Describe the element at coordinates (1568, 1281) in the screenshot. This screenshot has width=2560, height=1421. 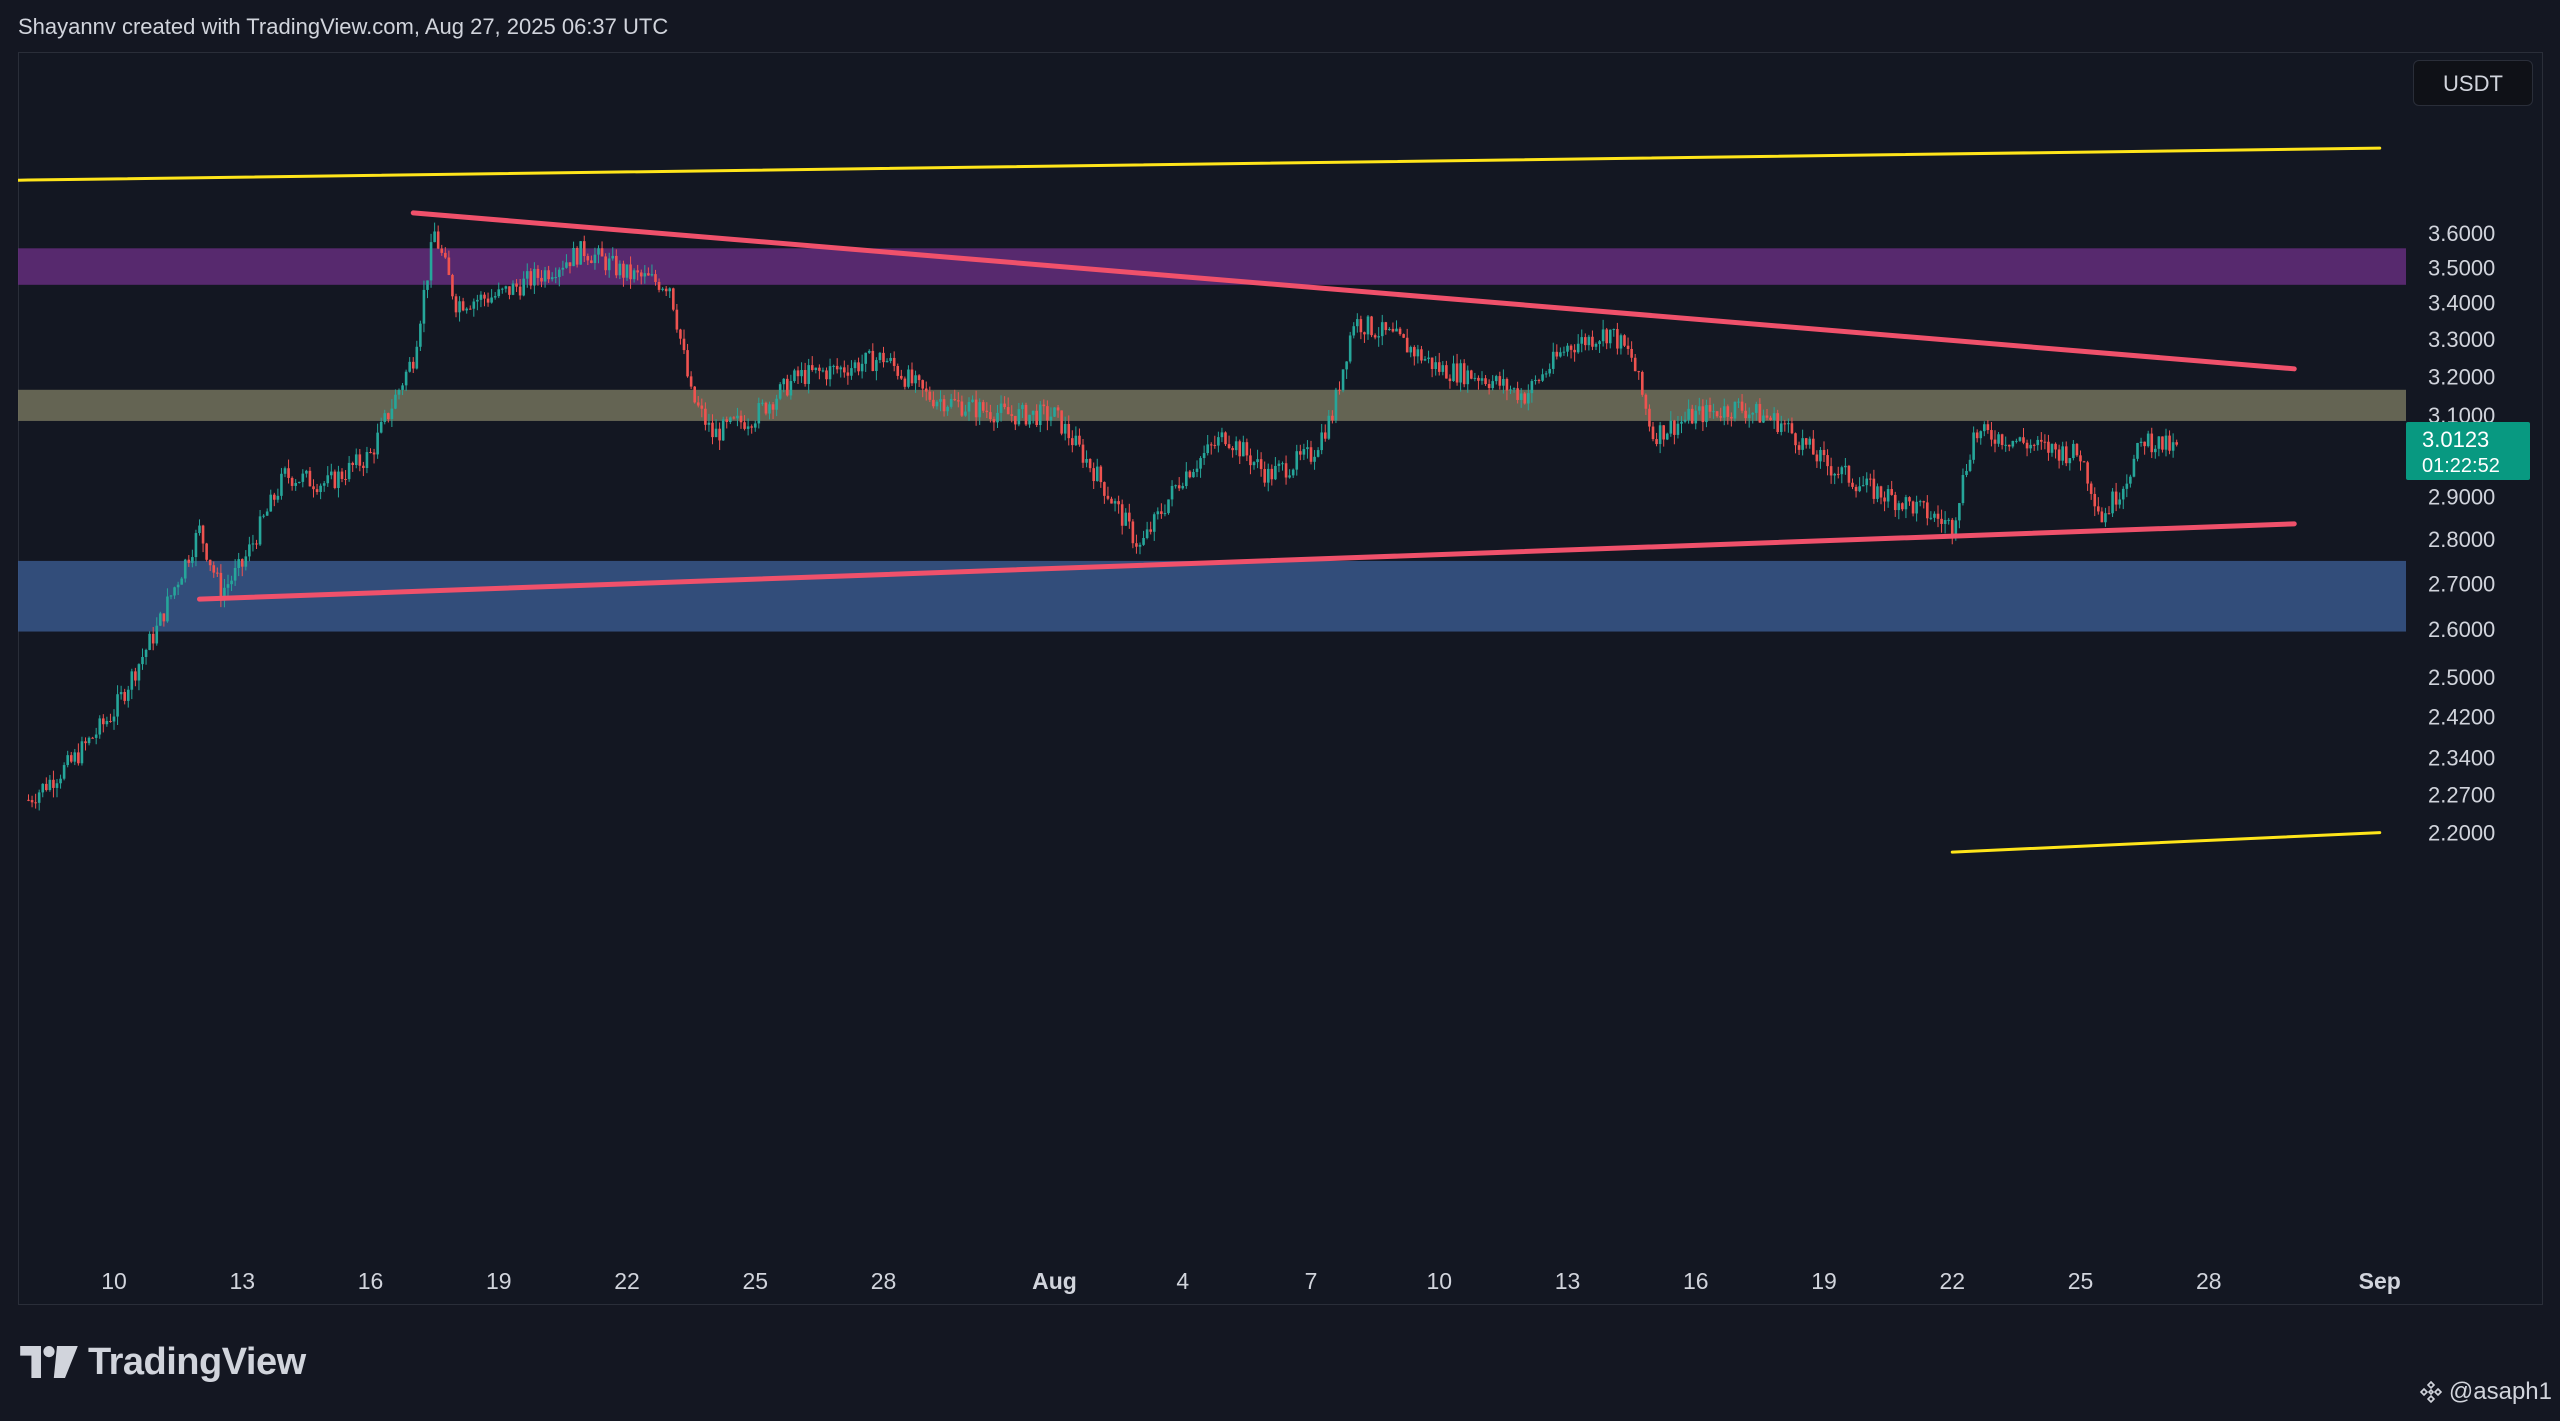
I see `x-tick-label: 13` at that location.